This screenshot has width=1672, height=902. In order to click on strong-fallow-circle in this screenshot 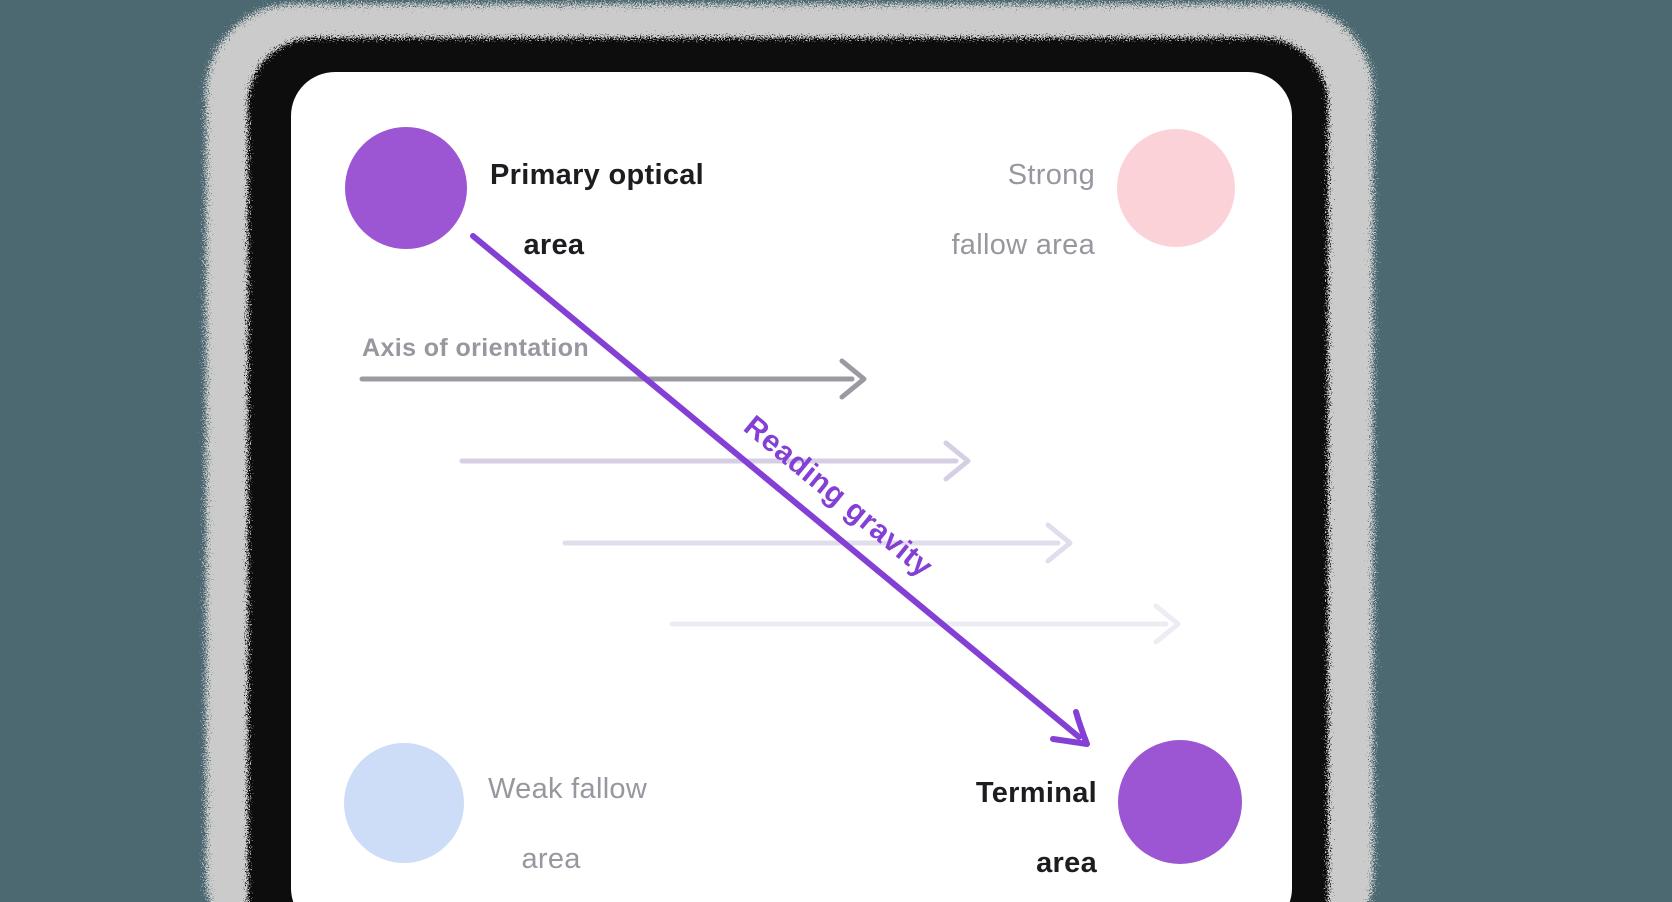, I will do `click(1176, 188)`.